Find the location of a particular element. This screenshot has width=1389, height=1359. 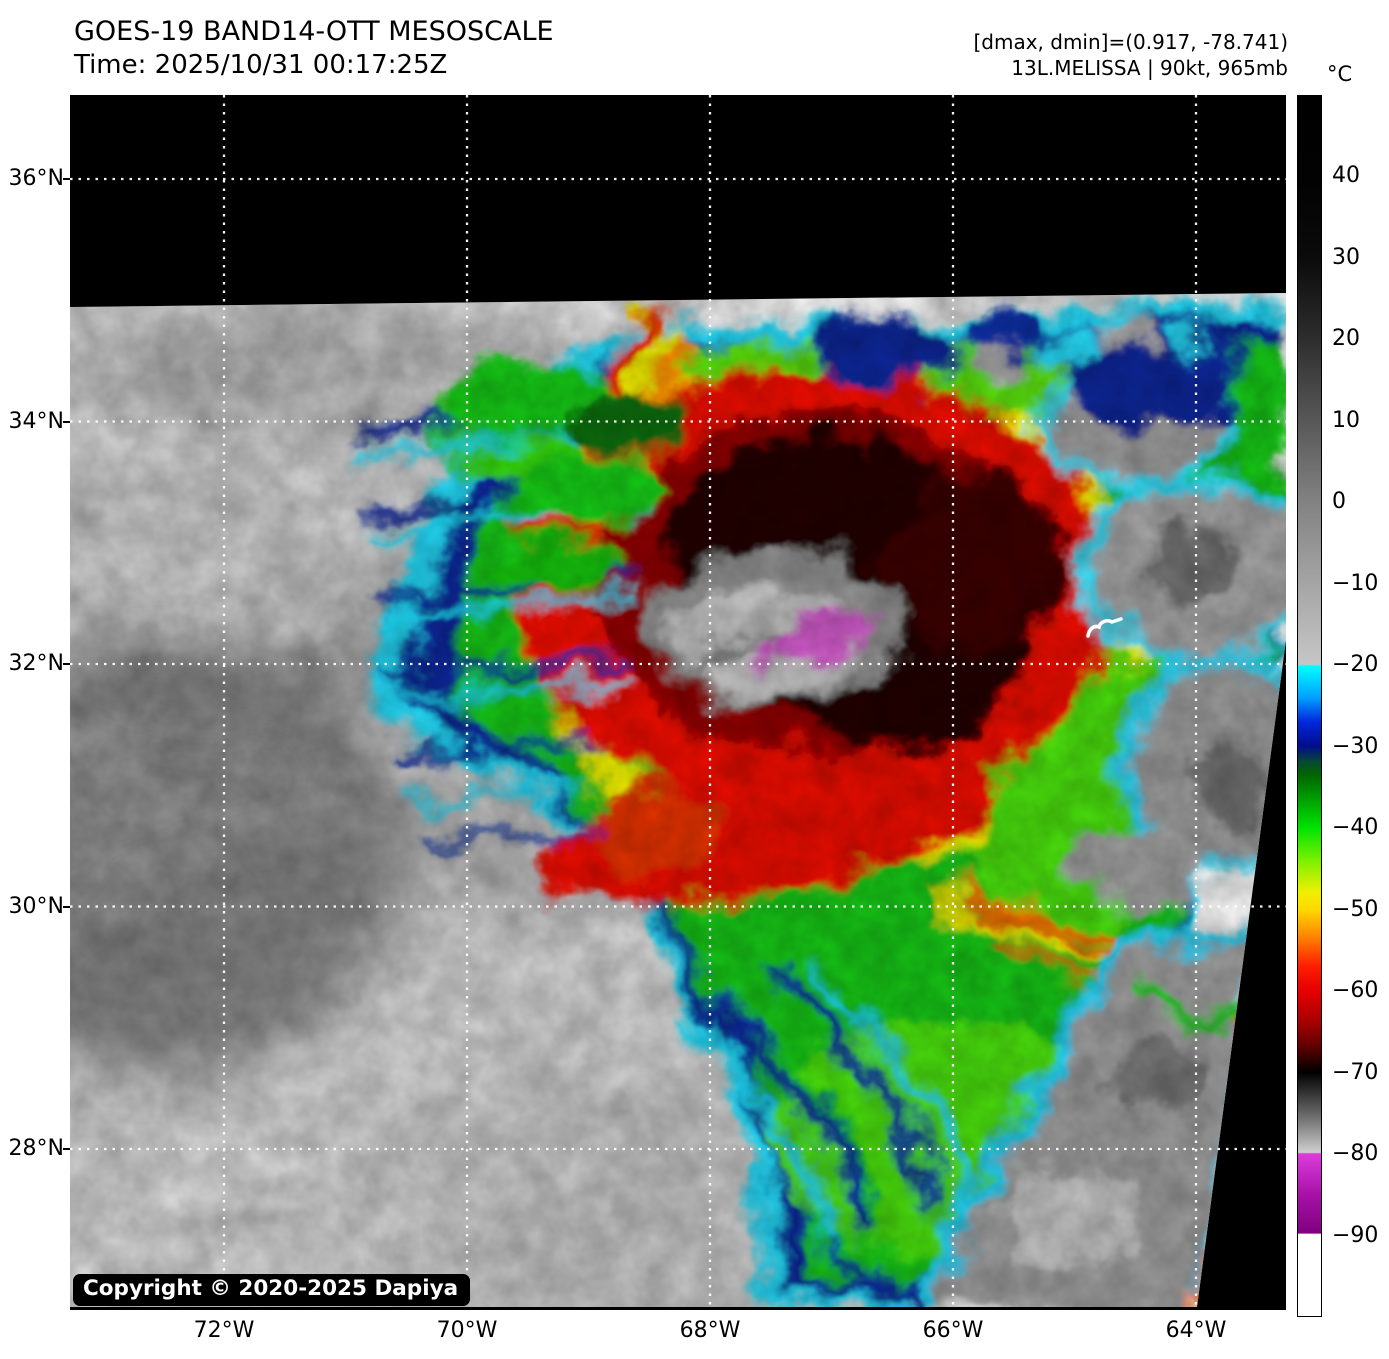

lat-axis-label: 32°N is located at coordinates (36, 663).